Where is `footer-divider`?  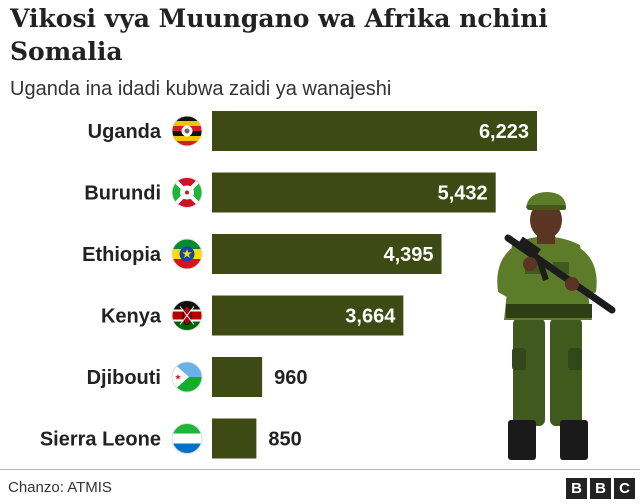 footer-divider is located at coordinates (320, 469).